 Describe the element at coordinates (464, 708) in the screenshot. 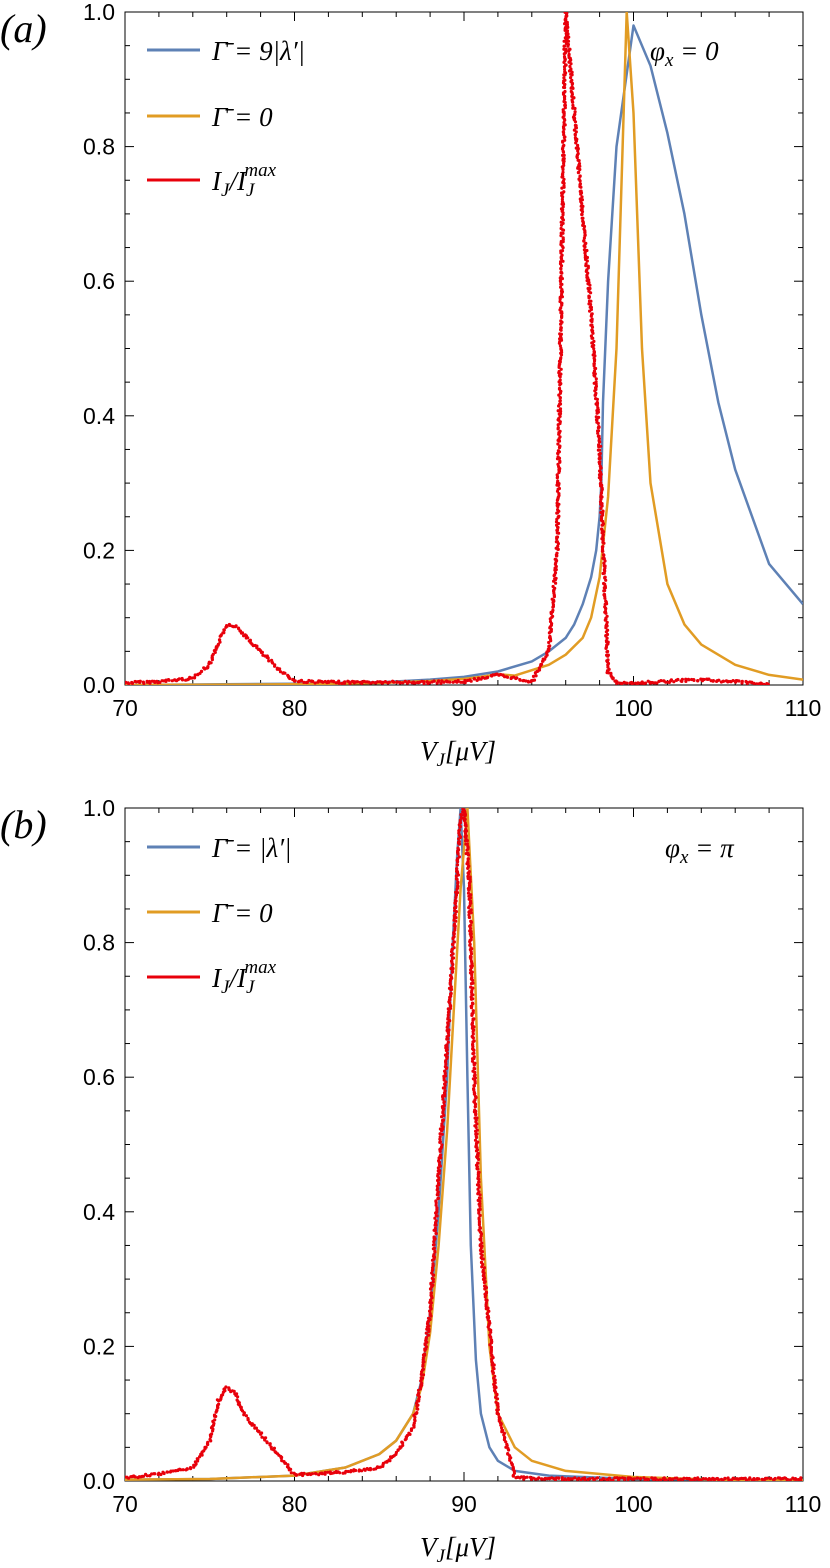

I see `x-tick-label: 90` at that location.